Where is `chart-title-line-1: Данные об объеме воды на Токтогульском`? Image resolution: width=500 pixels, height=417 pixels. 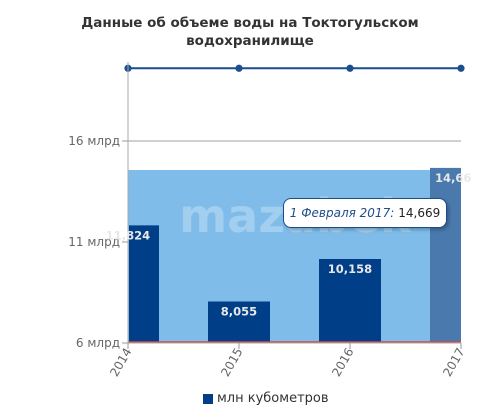
chart-title-line-1: Данные об объеме воды на Токтогульском is located at coordinates (250, 23).